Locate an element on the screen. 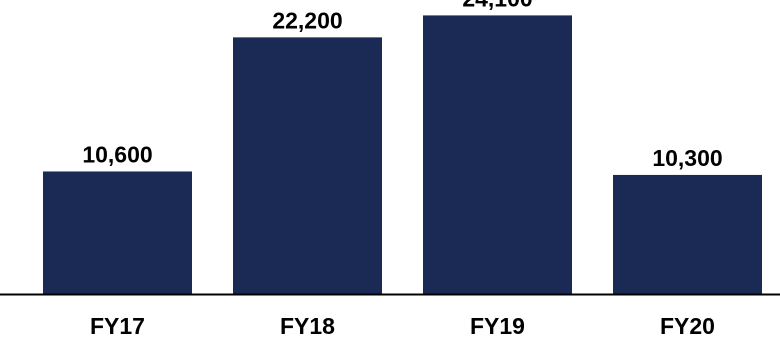  x-tick-label-fy20: FY20 is located at coordinates (687, 325).